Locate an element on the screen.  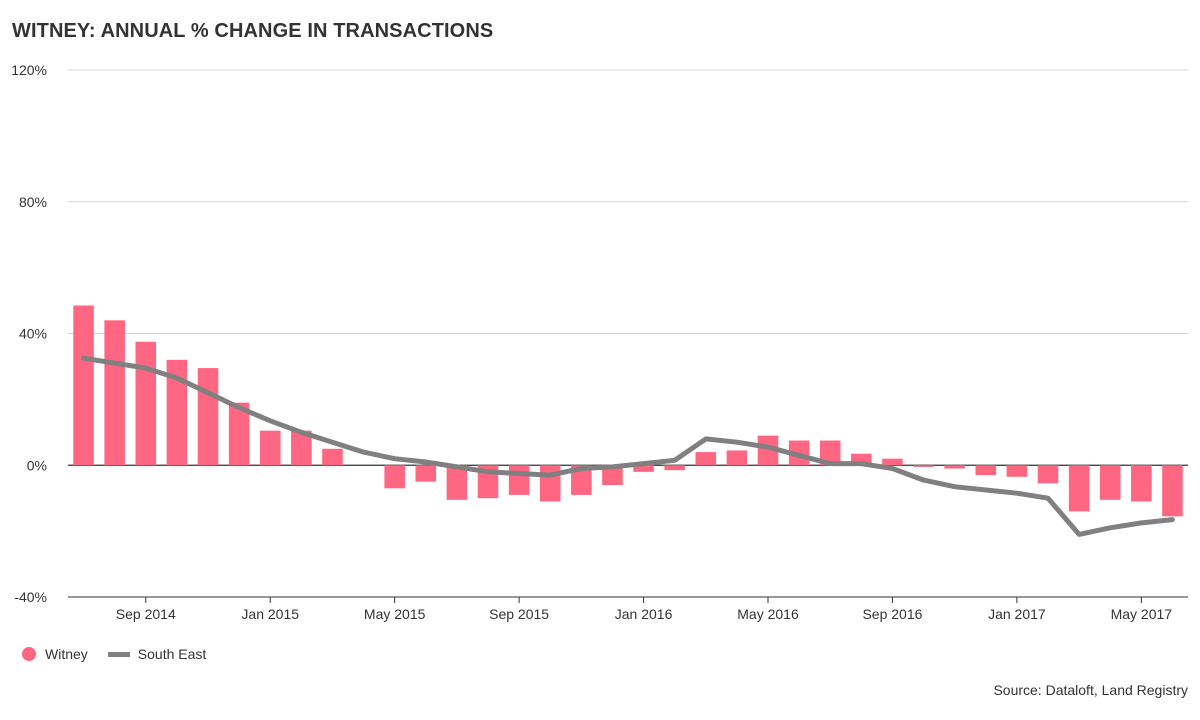
y-tick-label: 120% is located at coordinates (29, 70).